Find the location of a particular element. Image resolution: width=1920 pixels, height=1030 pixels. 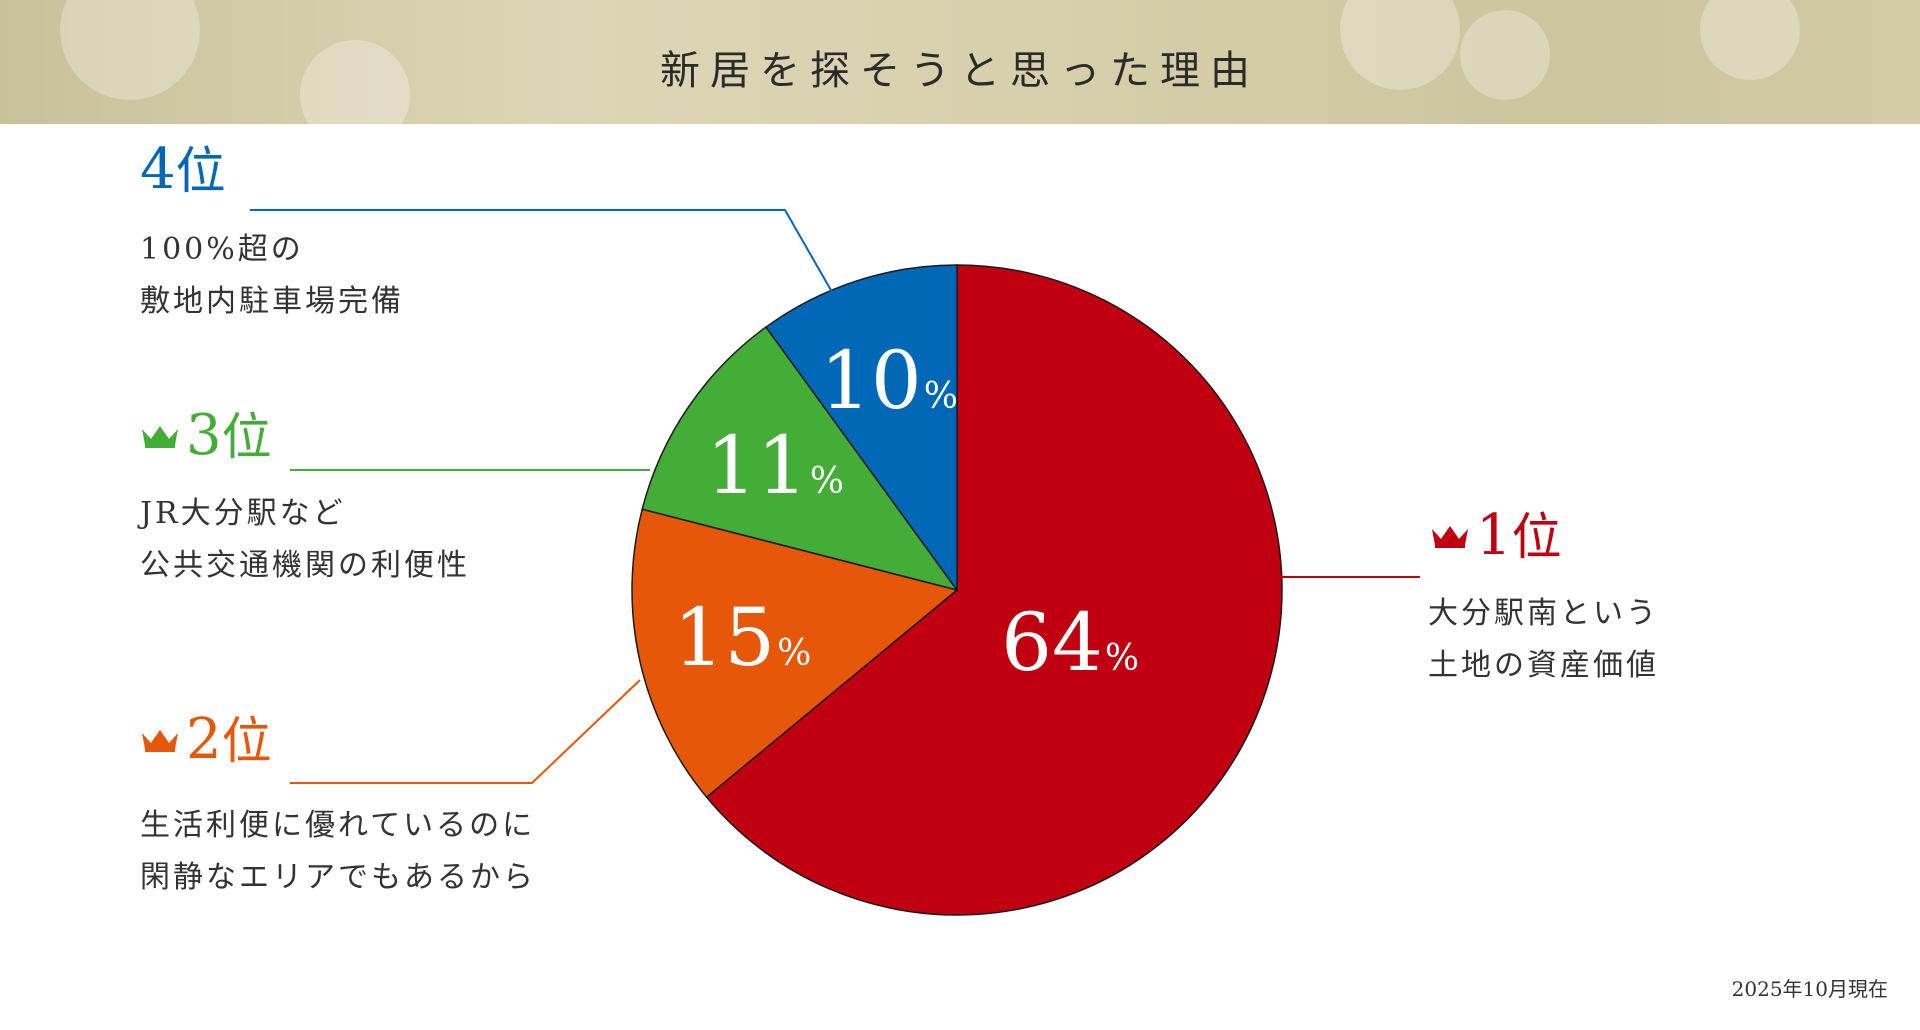

data-label-2: 15% is located at coordinates (742, 637).